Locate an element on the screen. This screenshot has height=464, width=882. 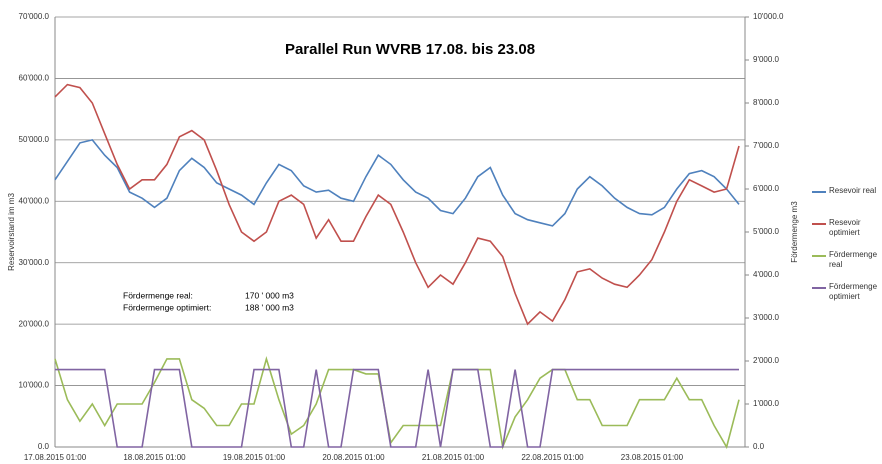
x-tick-label: 17.08.2015 01:00 is located at coordinates (55, 457).